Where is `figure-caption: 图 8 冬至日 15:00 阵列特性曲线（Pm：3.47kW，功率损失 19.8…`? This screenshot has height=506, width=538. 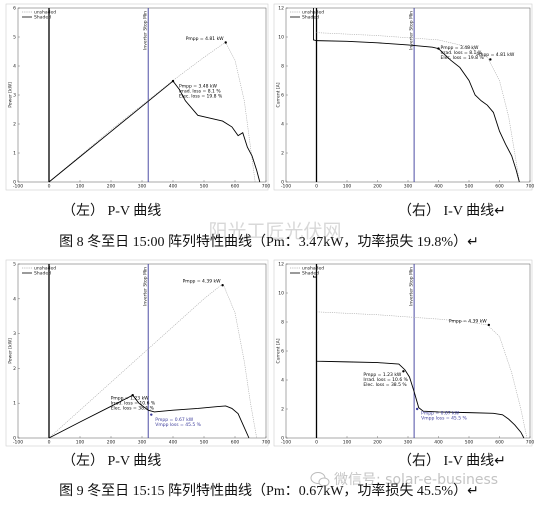 figure-caption: 图 8 冬至日 15:00 阵列特性曲线（Pm：3.47kW，功率损失 19.8… is located at coordinates (269, 241).